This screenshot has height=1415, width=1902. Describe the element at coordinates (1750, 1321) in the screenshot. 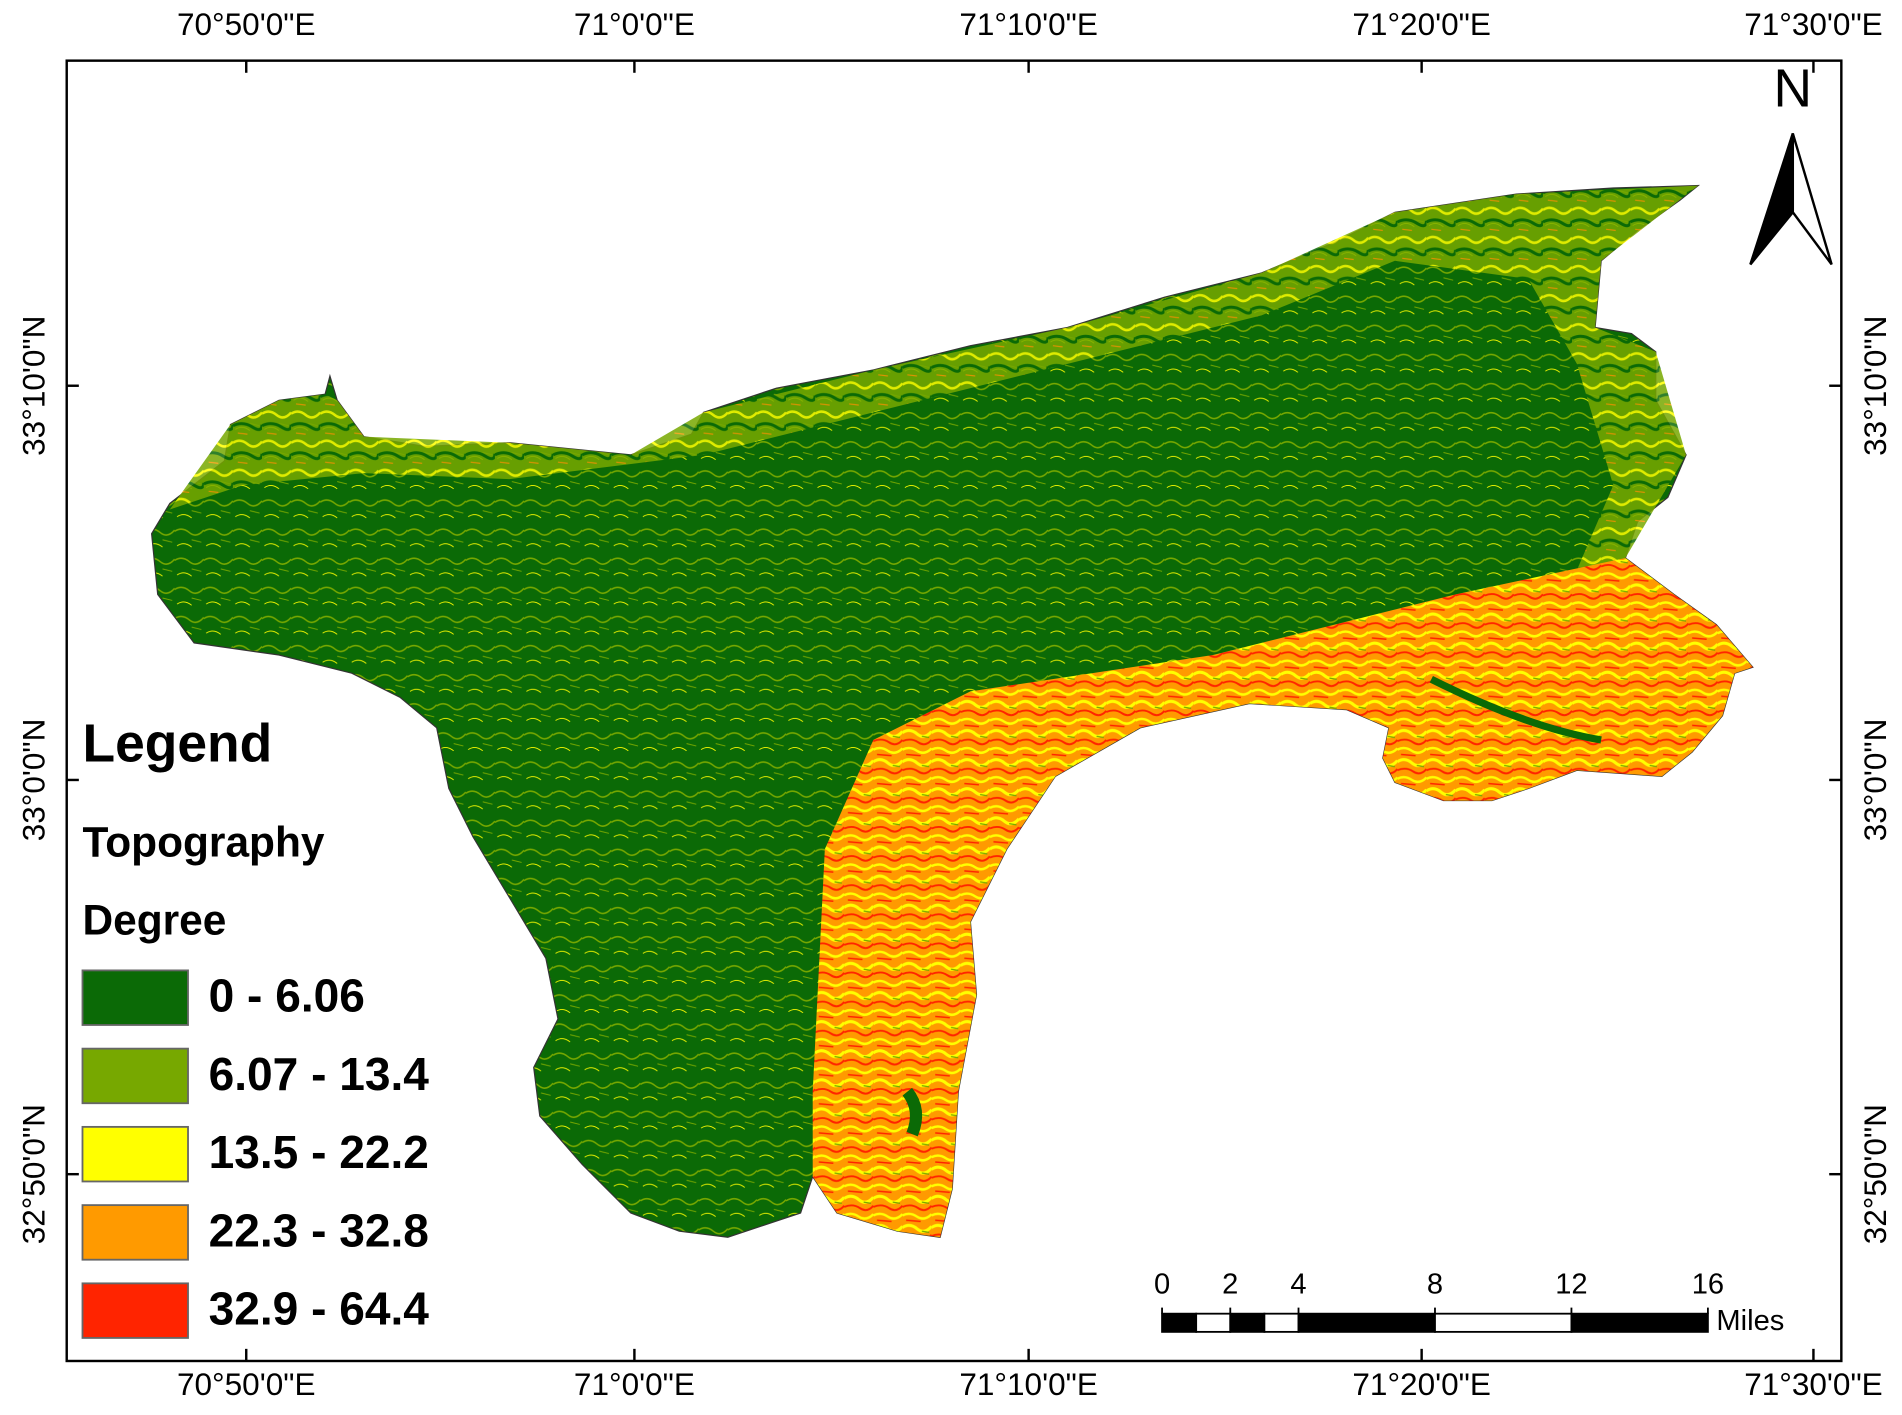

I see `scale-unit: Miles` at that location.